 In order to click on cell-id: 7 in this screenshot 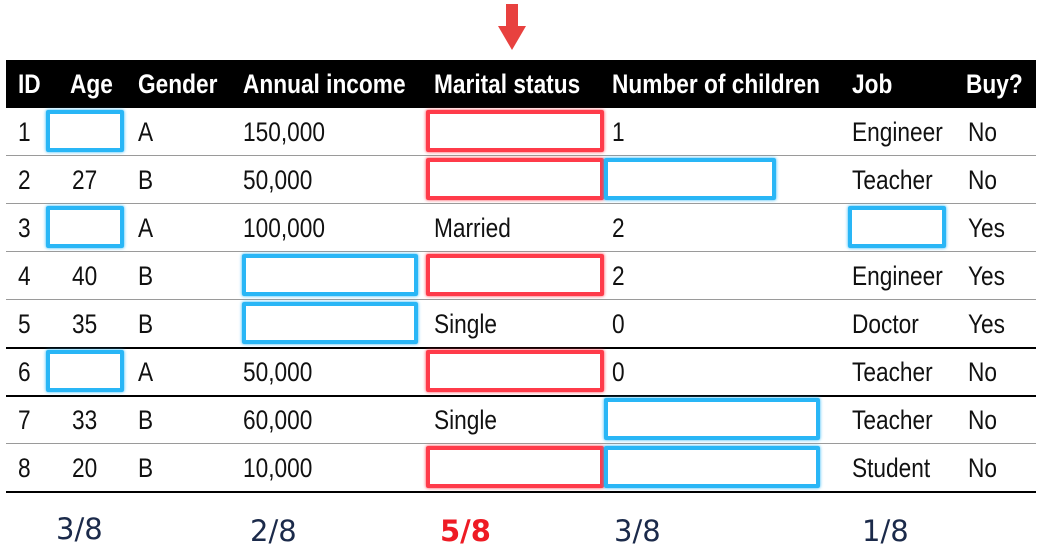, I will do `click(24, 420)`.